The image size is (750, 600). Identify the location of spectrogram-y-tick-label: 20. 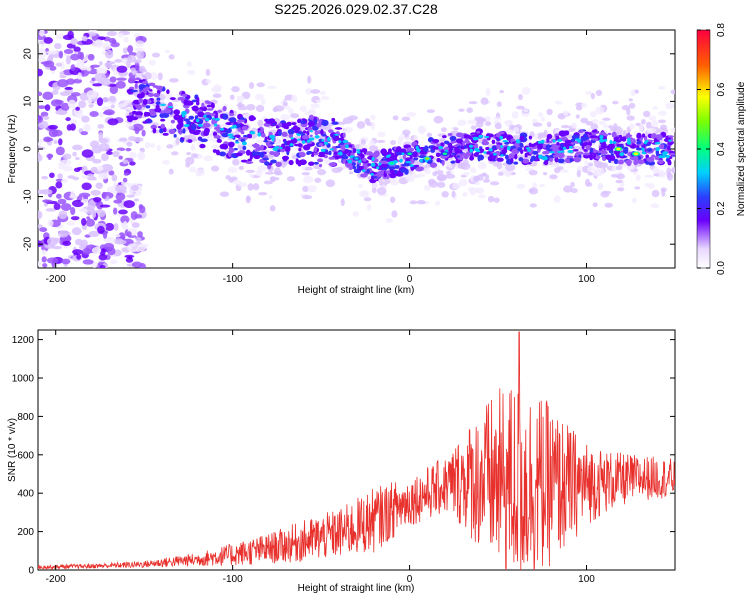
(28, 54).